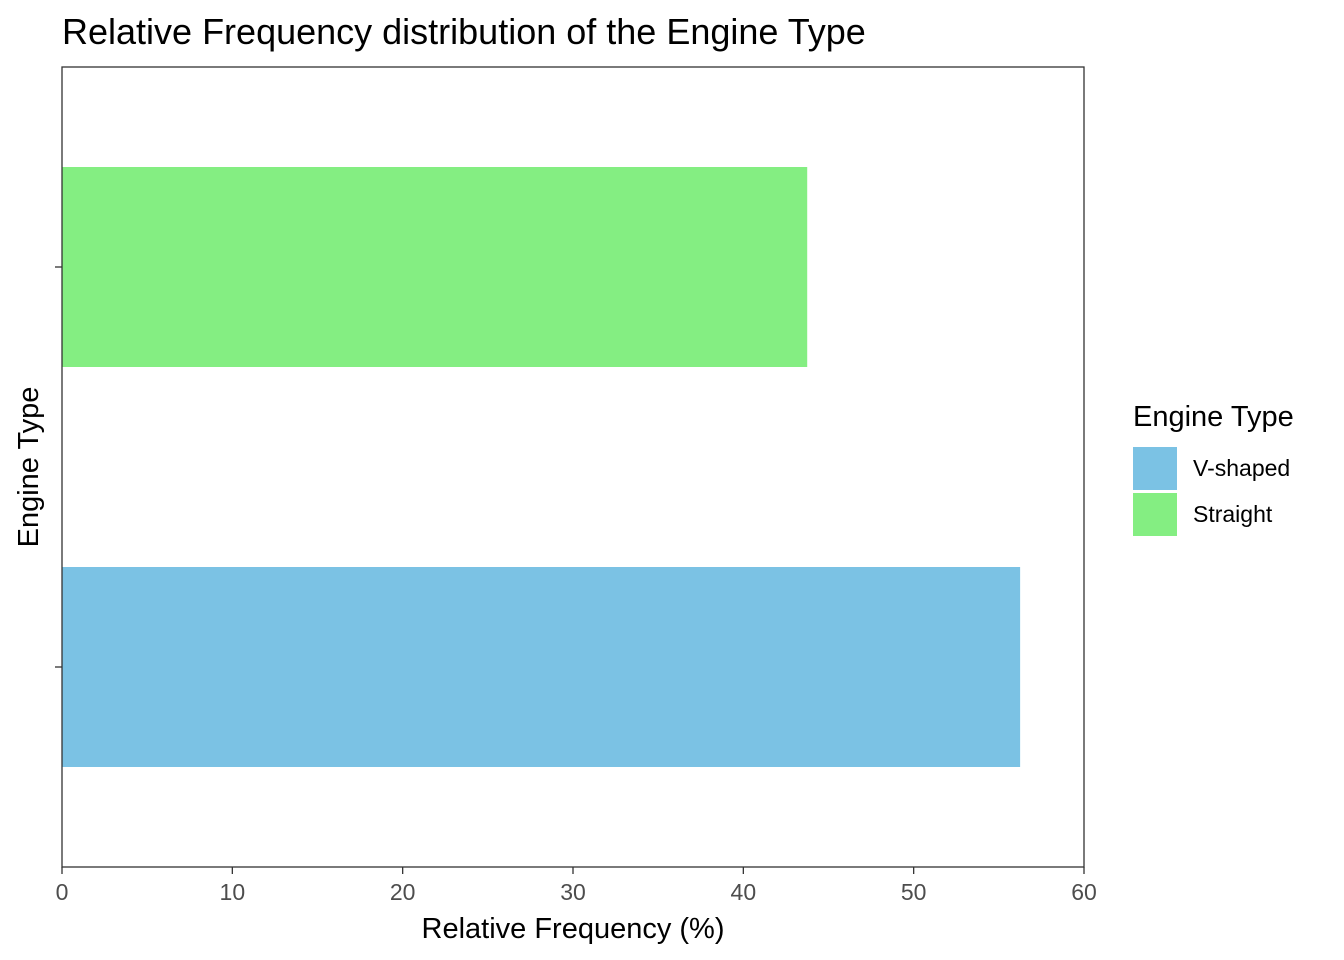 This screenshot has height=960, width=1344. Describe the element at coordinates (233, 892) in the screenshot. I see `x-tick-label: 10` at that location.